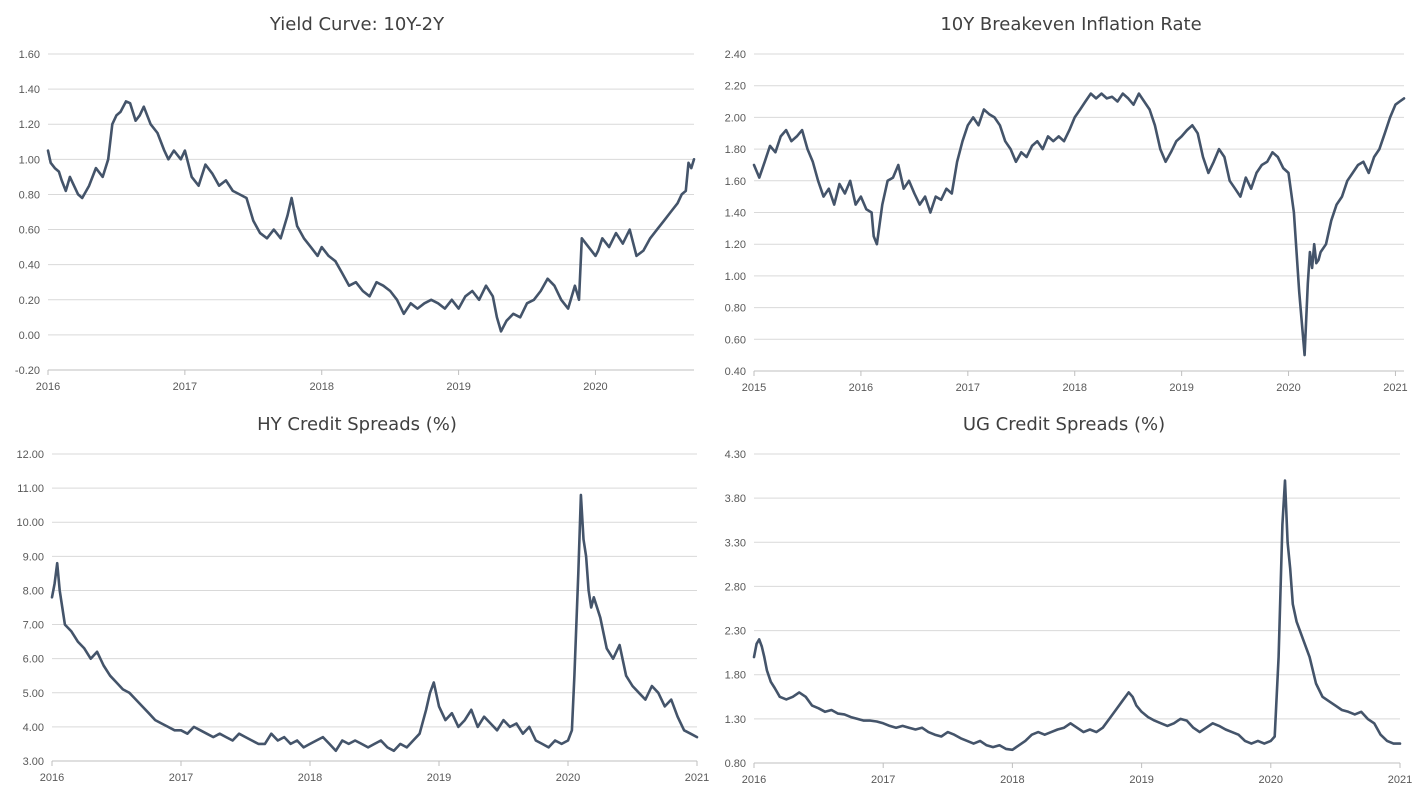 This screenshot has height=792, width=1428. I want to click on y-tick-label: 11.00, so click(30, 489).